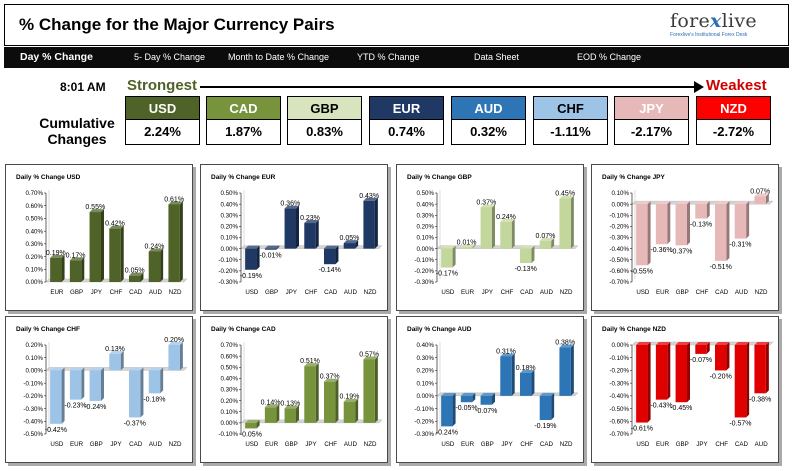  Describe the element at coordinates (75, 406) in the screenshot. I see `data-label: -0.23%` at that location.